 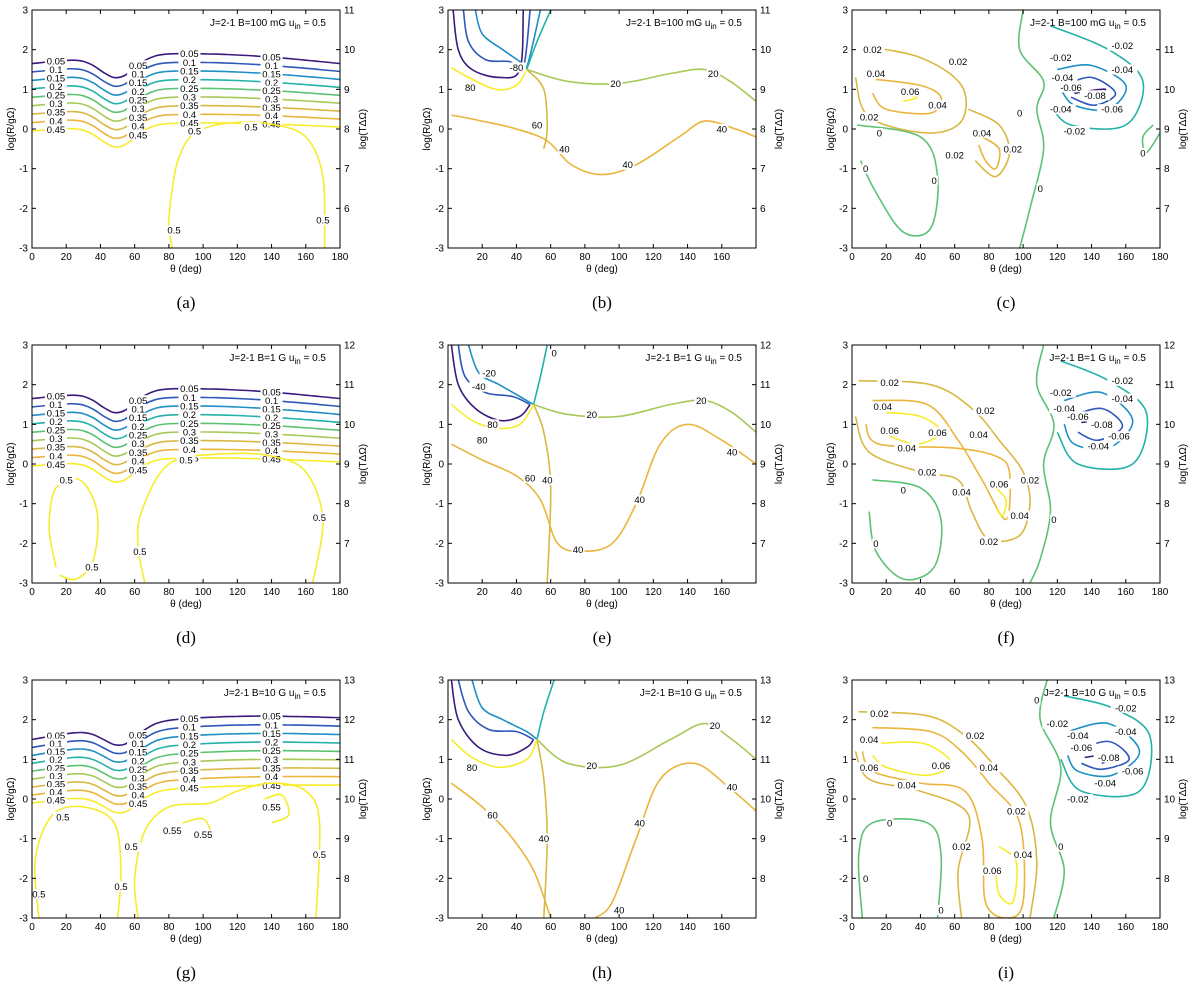 I want to click on contour-label: 0.25, so click(x=138, y=436).